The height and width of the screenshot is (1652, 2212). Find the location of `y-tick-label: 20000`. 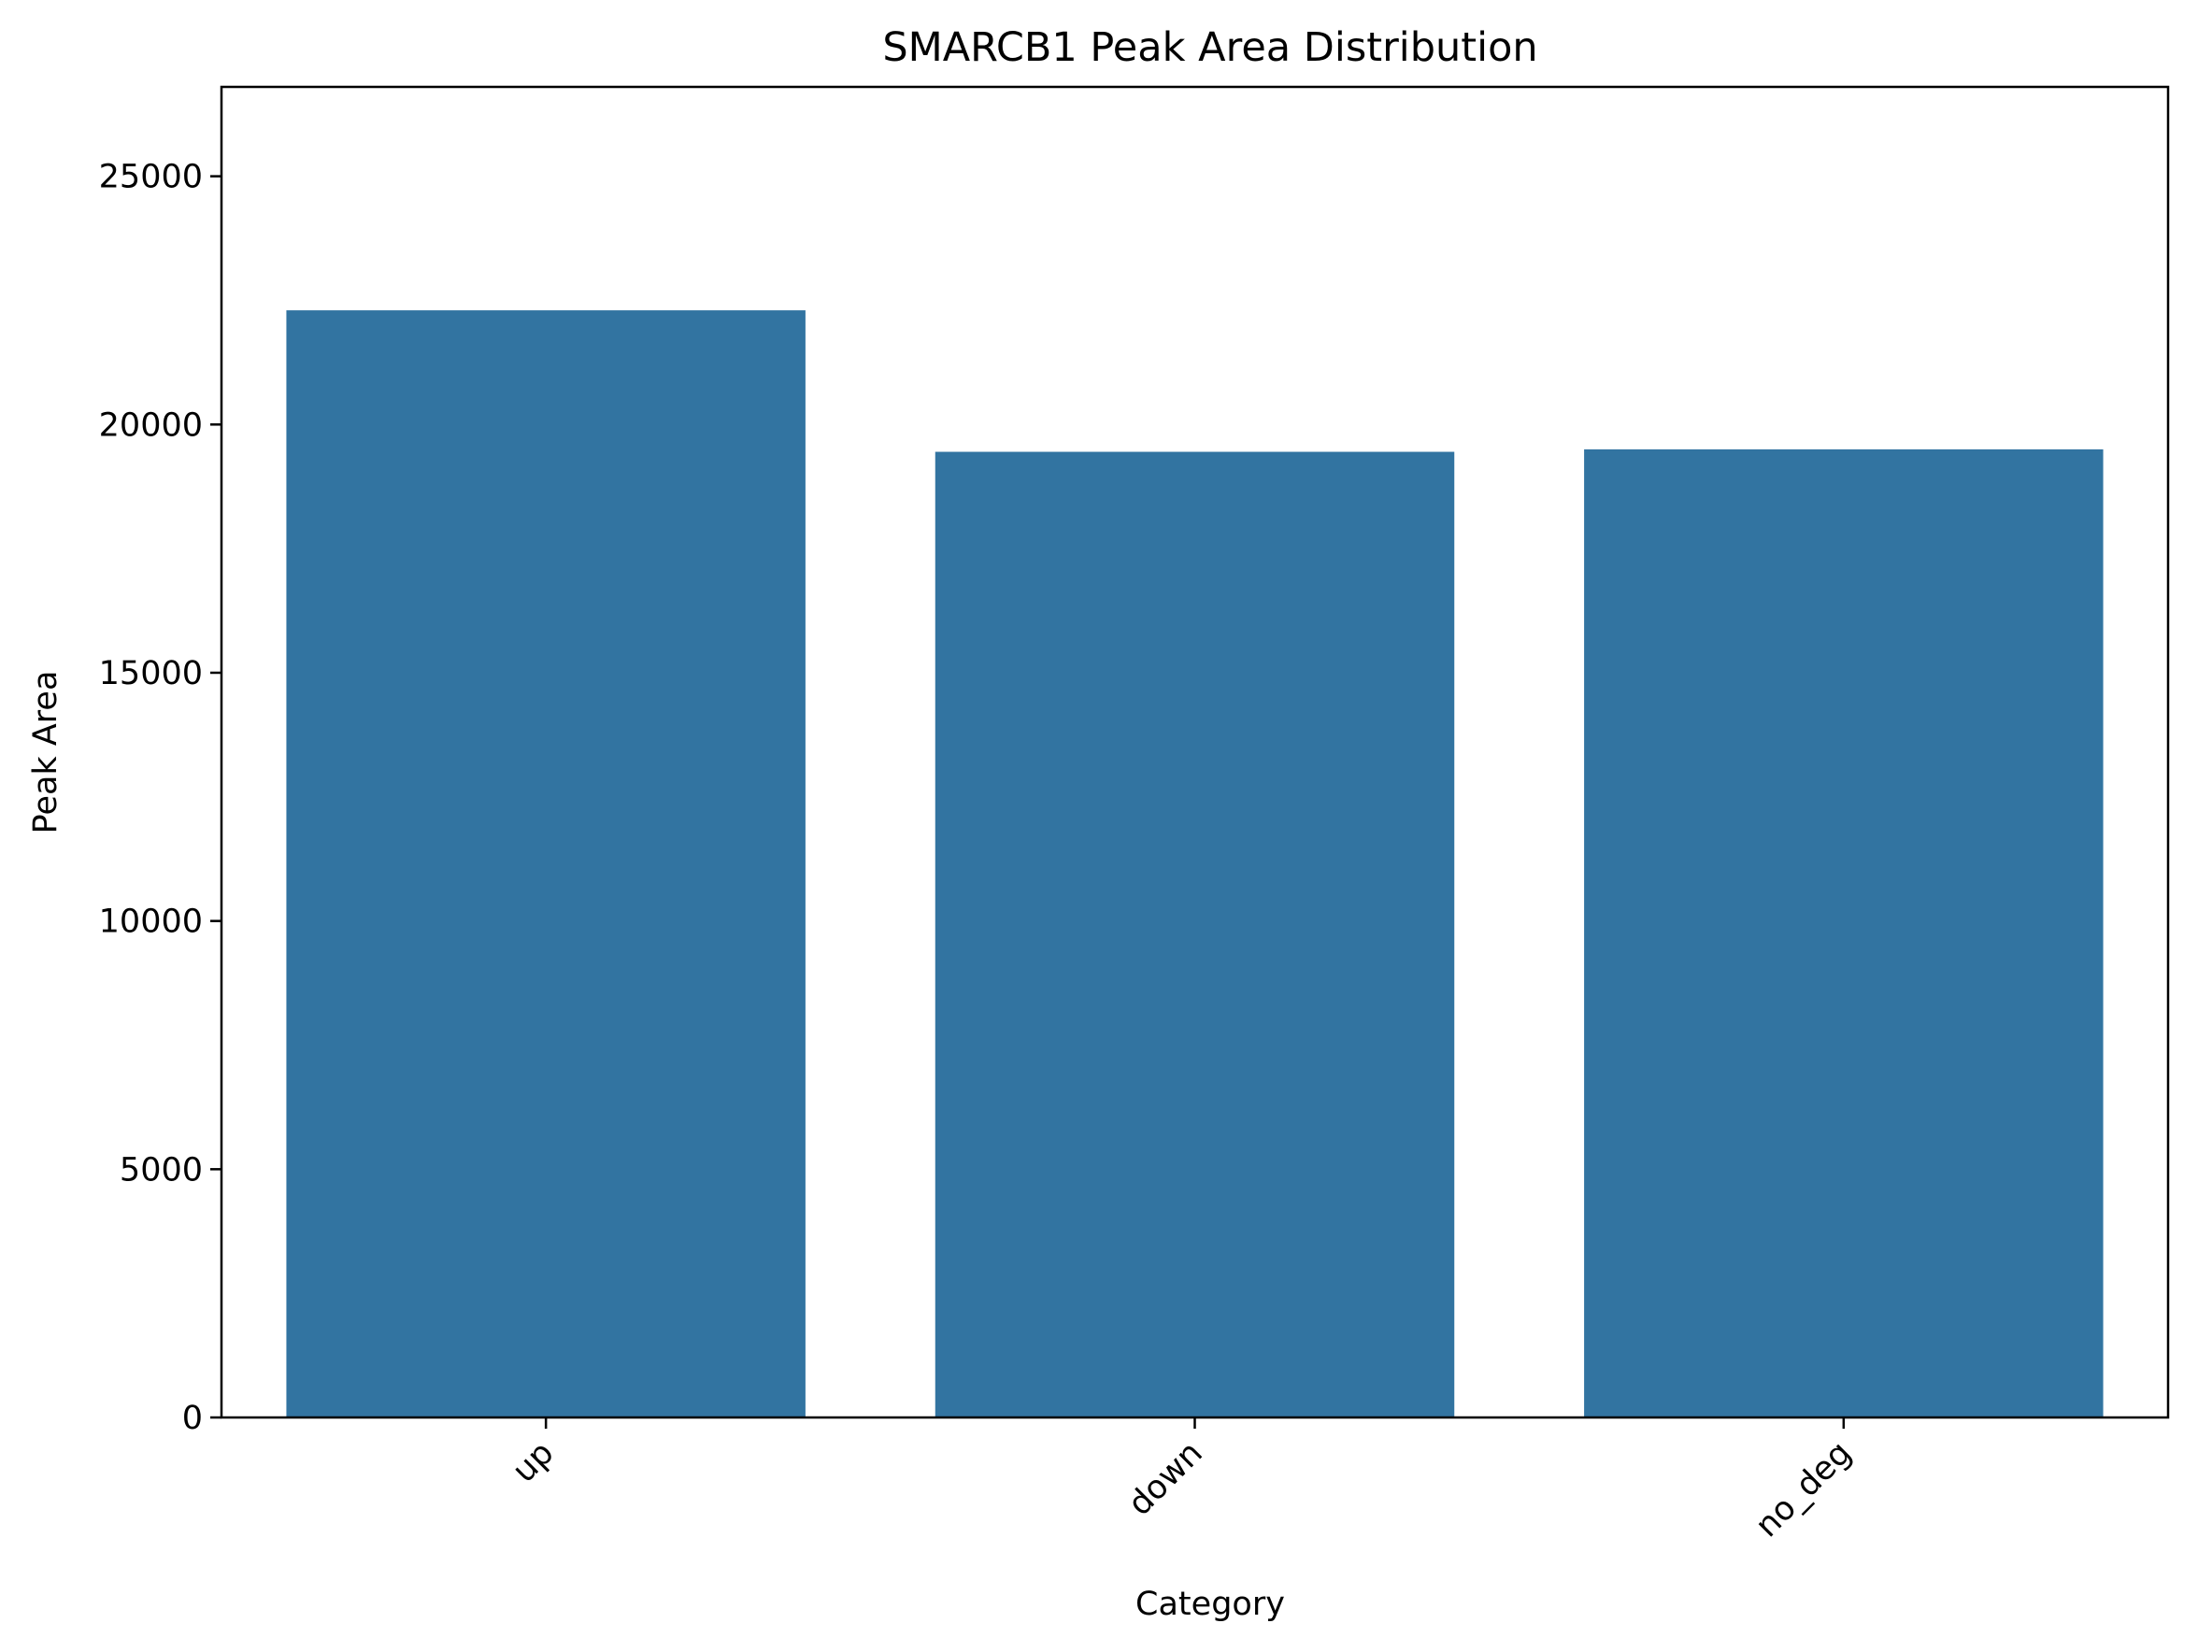

y-tick-label: 20000 is located at coordinates (151, 425).